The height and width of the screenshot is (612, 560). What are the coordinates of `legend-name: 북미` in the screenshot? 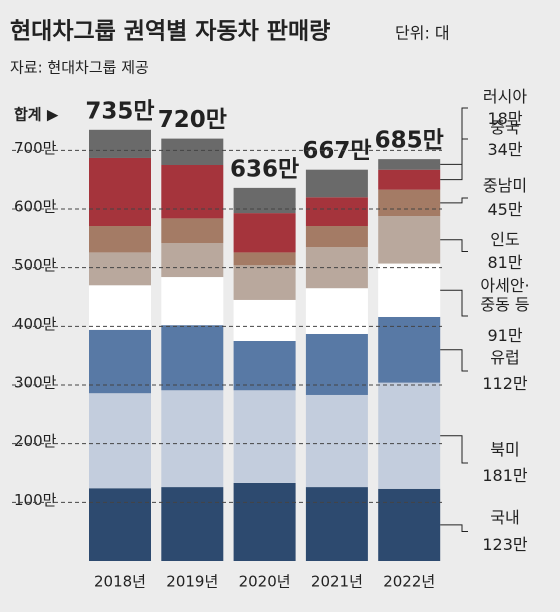 It's located at (505, 449).